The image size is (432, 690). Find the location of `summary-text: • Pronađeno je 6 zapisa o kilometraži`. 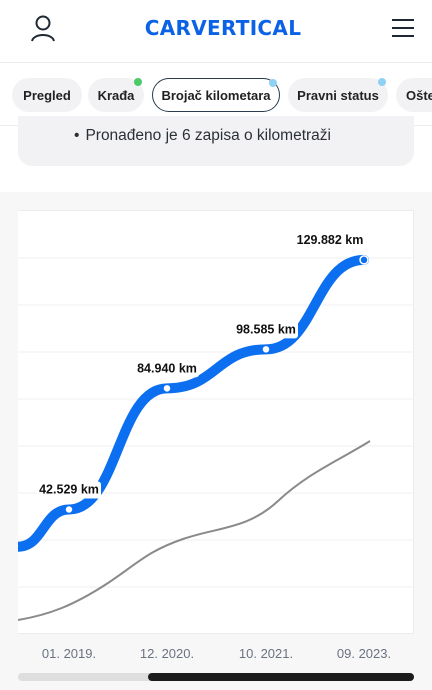

summary-text: • Pronađeno je 6 zapisa o kilometraži is located at coordinates (202, 136).